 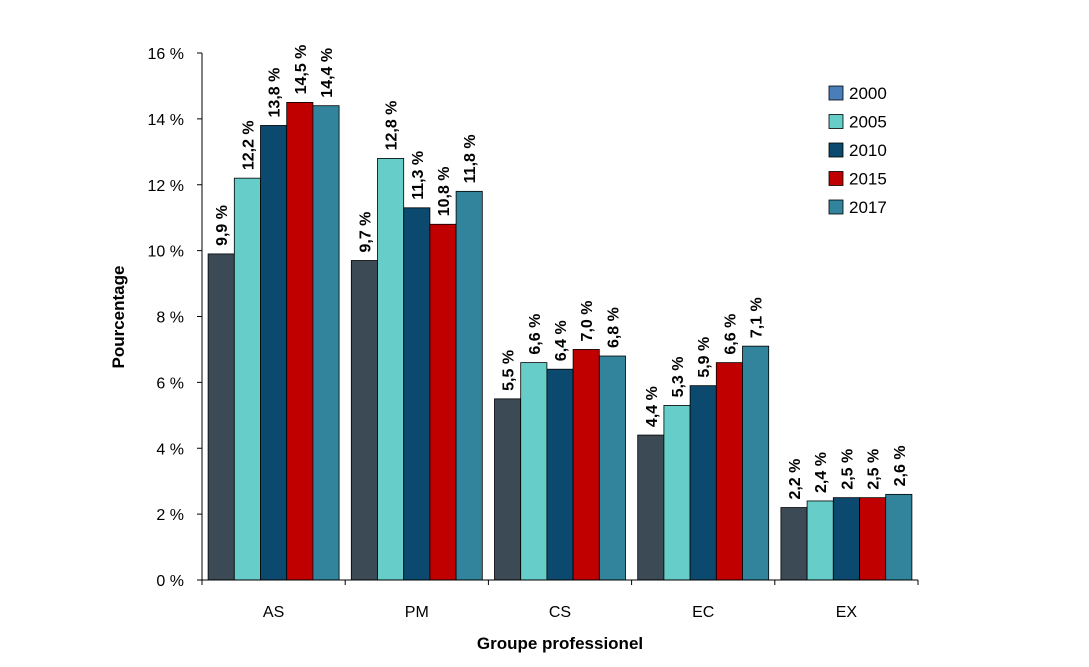 What do you see at coordinates (900, 465) in the screenshot?
I see `data-label: 2,6 %` at bounding box center [900, 465].